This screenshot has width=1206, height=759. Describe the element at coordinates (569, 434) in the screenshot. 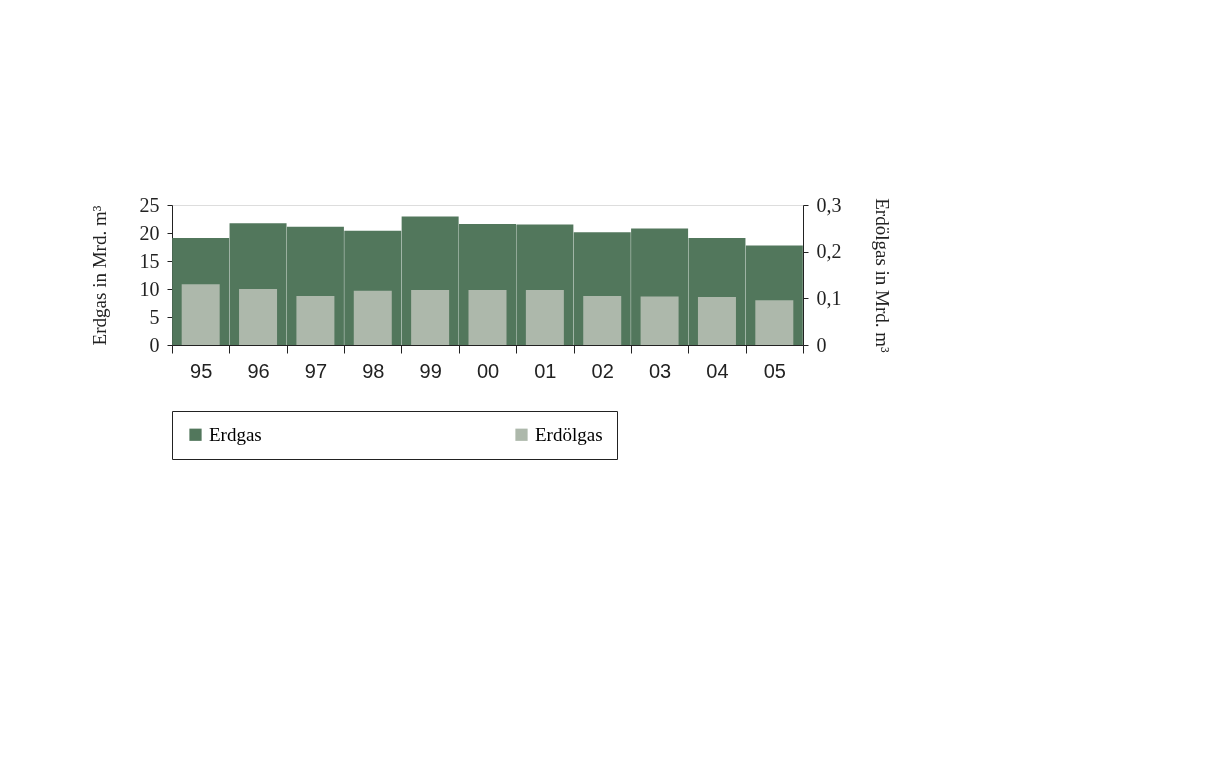

I see `legend-label: Erdölgas` at that location.